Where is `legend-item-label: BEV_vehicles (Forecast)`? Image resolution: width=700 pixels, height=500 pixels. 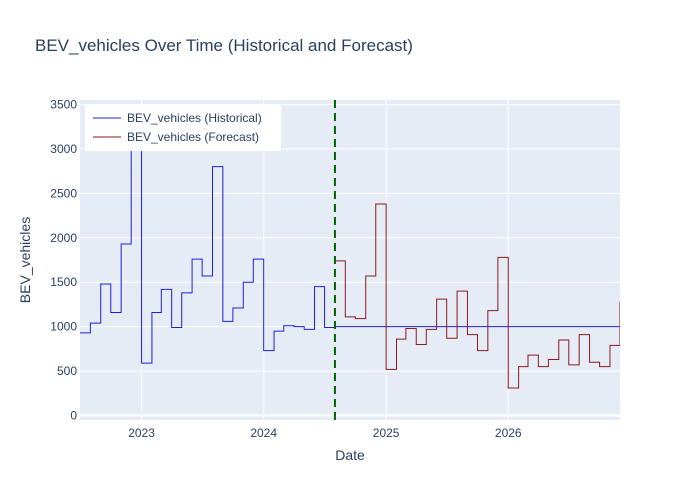 legend-item-label: BEV_vehicles (Forecast) is located at coordinates (193, 137).